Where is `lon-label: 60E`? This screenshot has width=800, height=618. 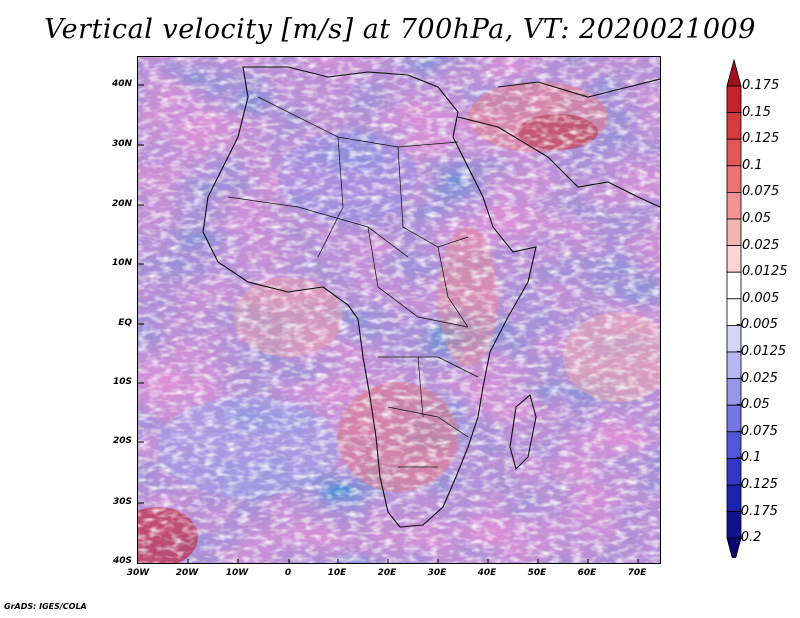 lon-label: 60E is located at coordinates (587, 573).